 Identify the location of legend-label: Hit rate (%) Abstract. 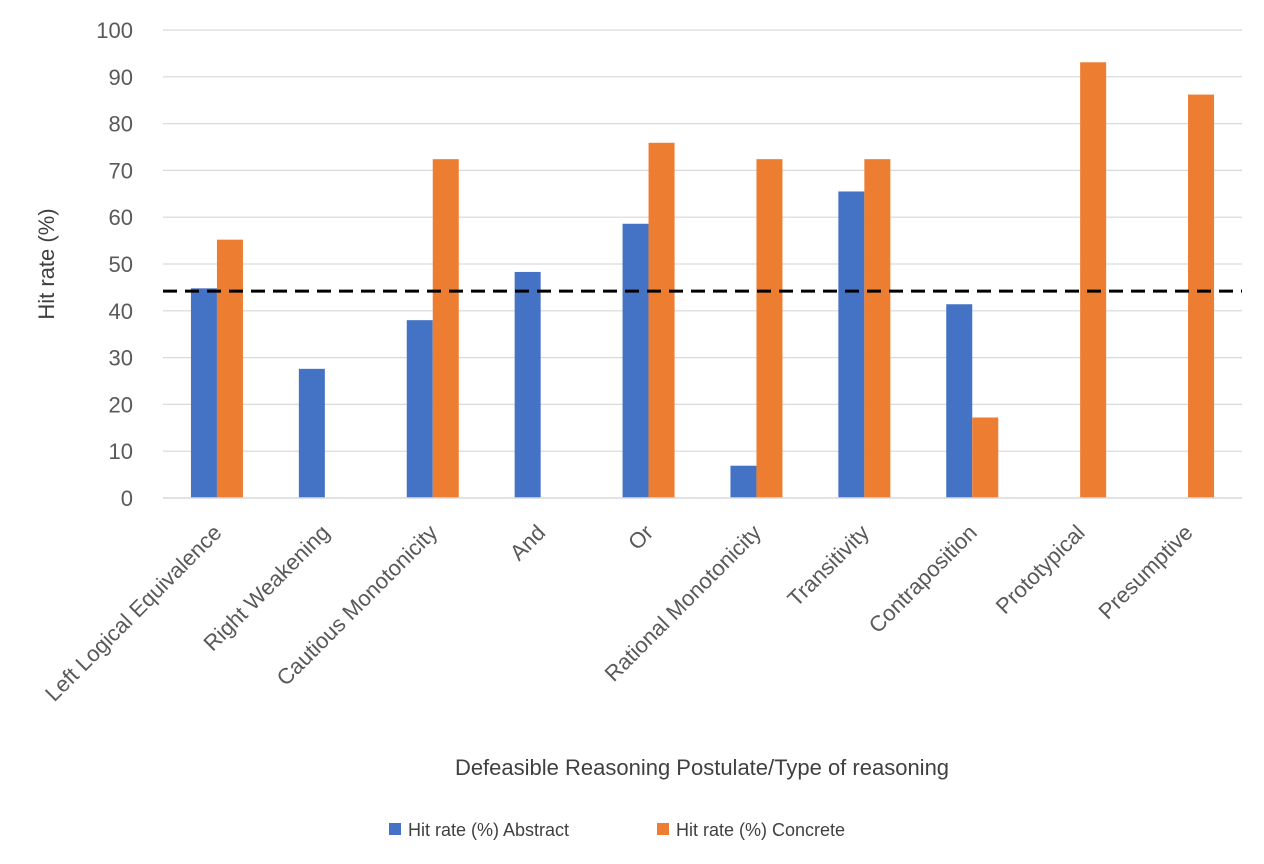
(488, 830).